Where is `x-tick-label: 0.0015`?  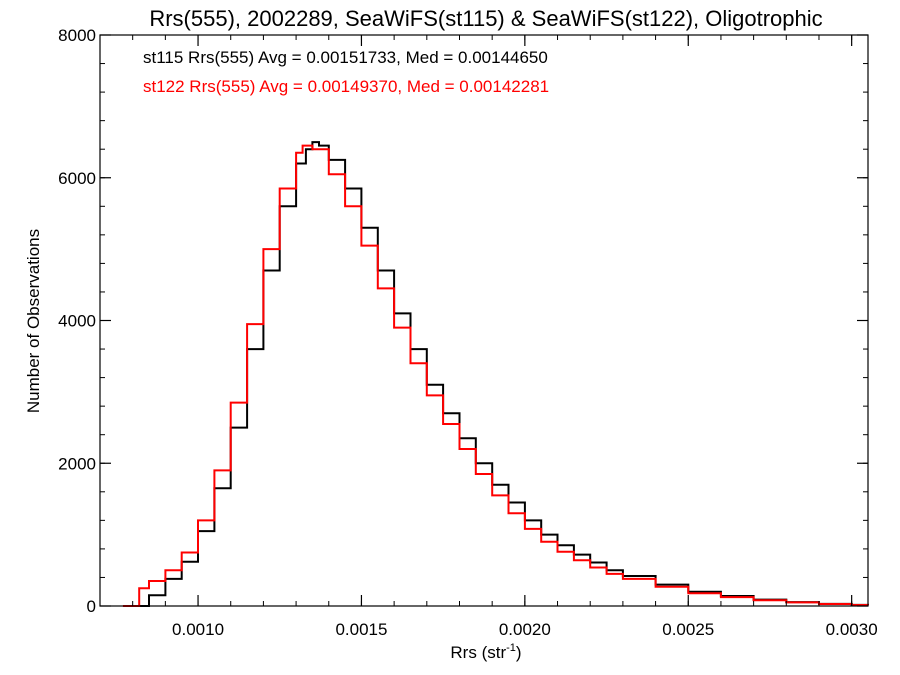
x-tick-label: 0.0015 is located at coordinates (361, 629).